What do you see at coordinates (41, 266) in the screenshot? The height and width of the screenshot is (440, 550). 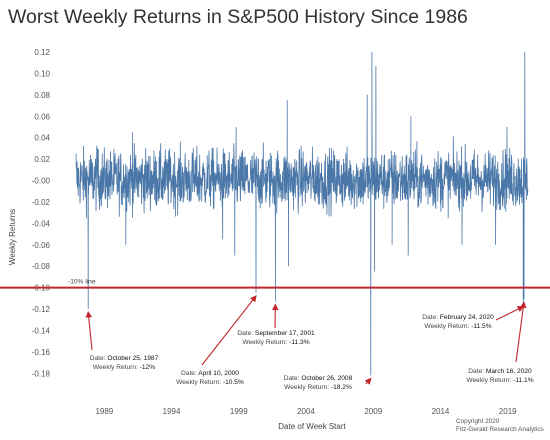 I see `y-tick-label: -0.08` at bounding box center [41, 266].